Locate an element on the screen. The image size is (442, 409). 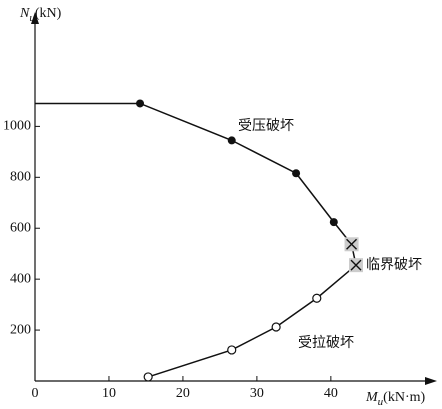
y-tick-label: 600 is located at coordinates (20, 227).